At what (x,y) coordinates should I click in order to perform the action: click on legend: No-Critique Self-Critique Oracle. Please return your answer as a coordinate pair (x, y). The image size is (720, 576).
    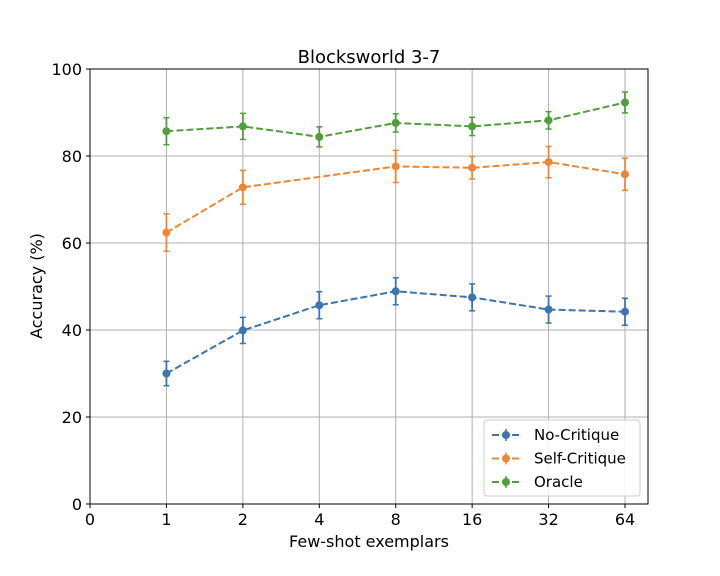
    Looking at the image, I should click on (562, 458).